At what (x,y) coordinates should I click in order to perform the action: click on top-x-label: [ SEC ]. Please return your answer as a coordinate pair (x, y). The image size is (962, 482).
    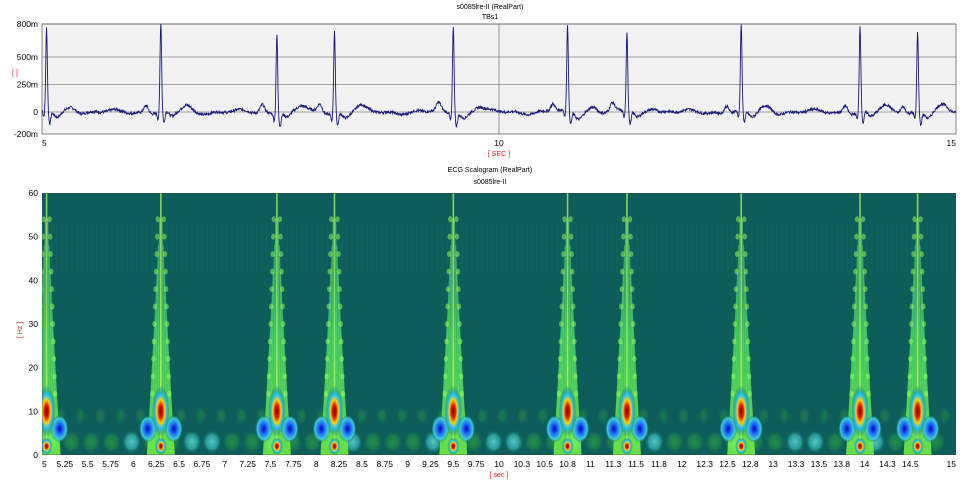
    Looking at the image, I should click on (499, 154).